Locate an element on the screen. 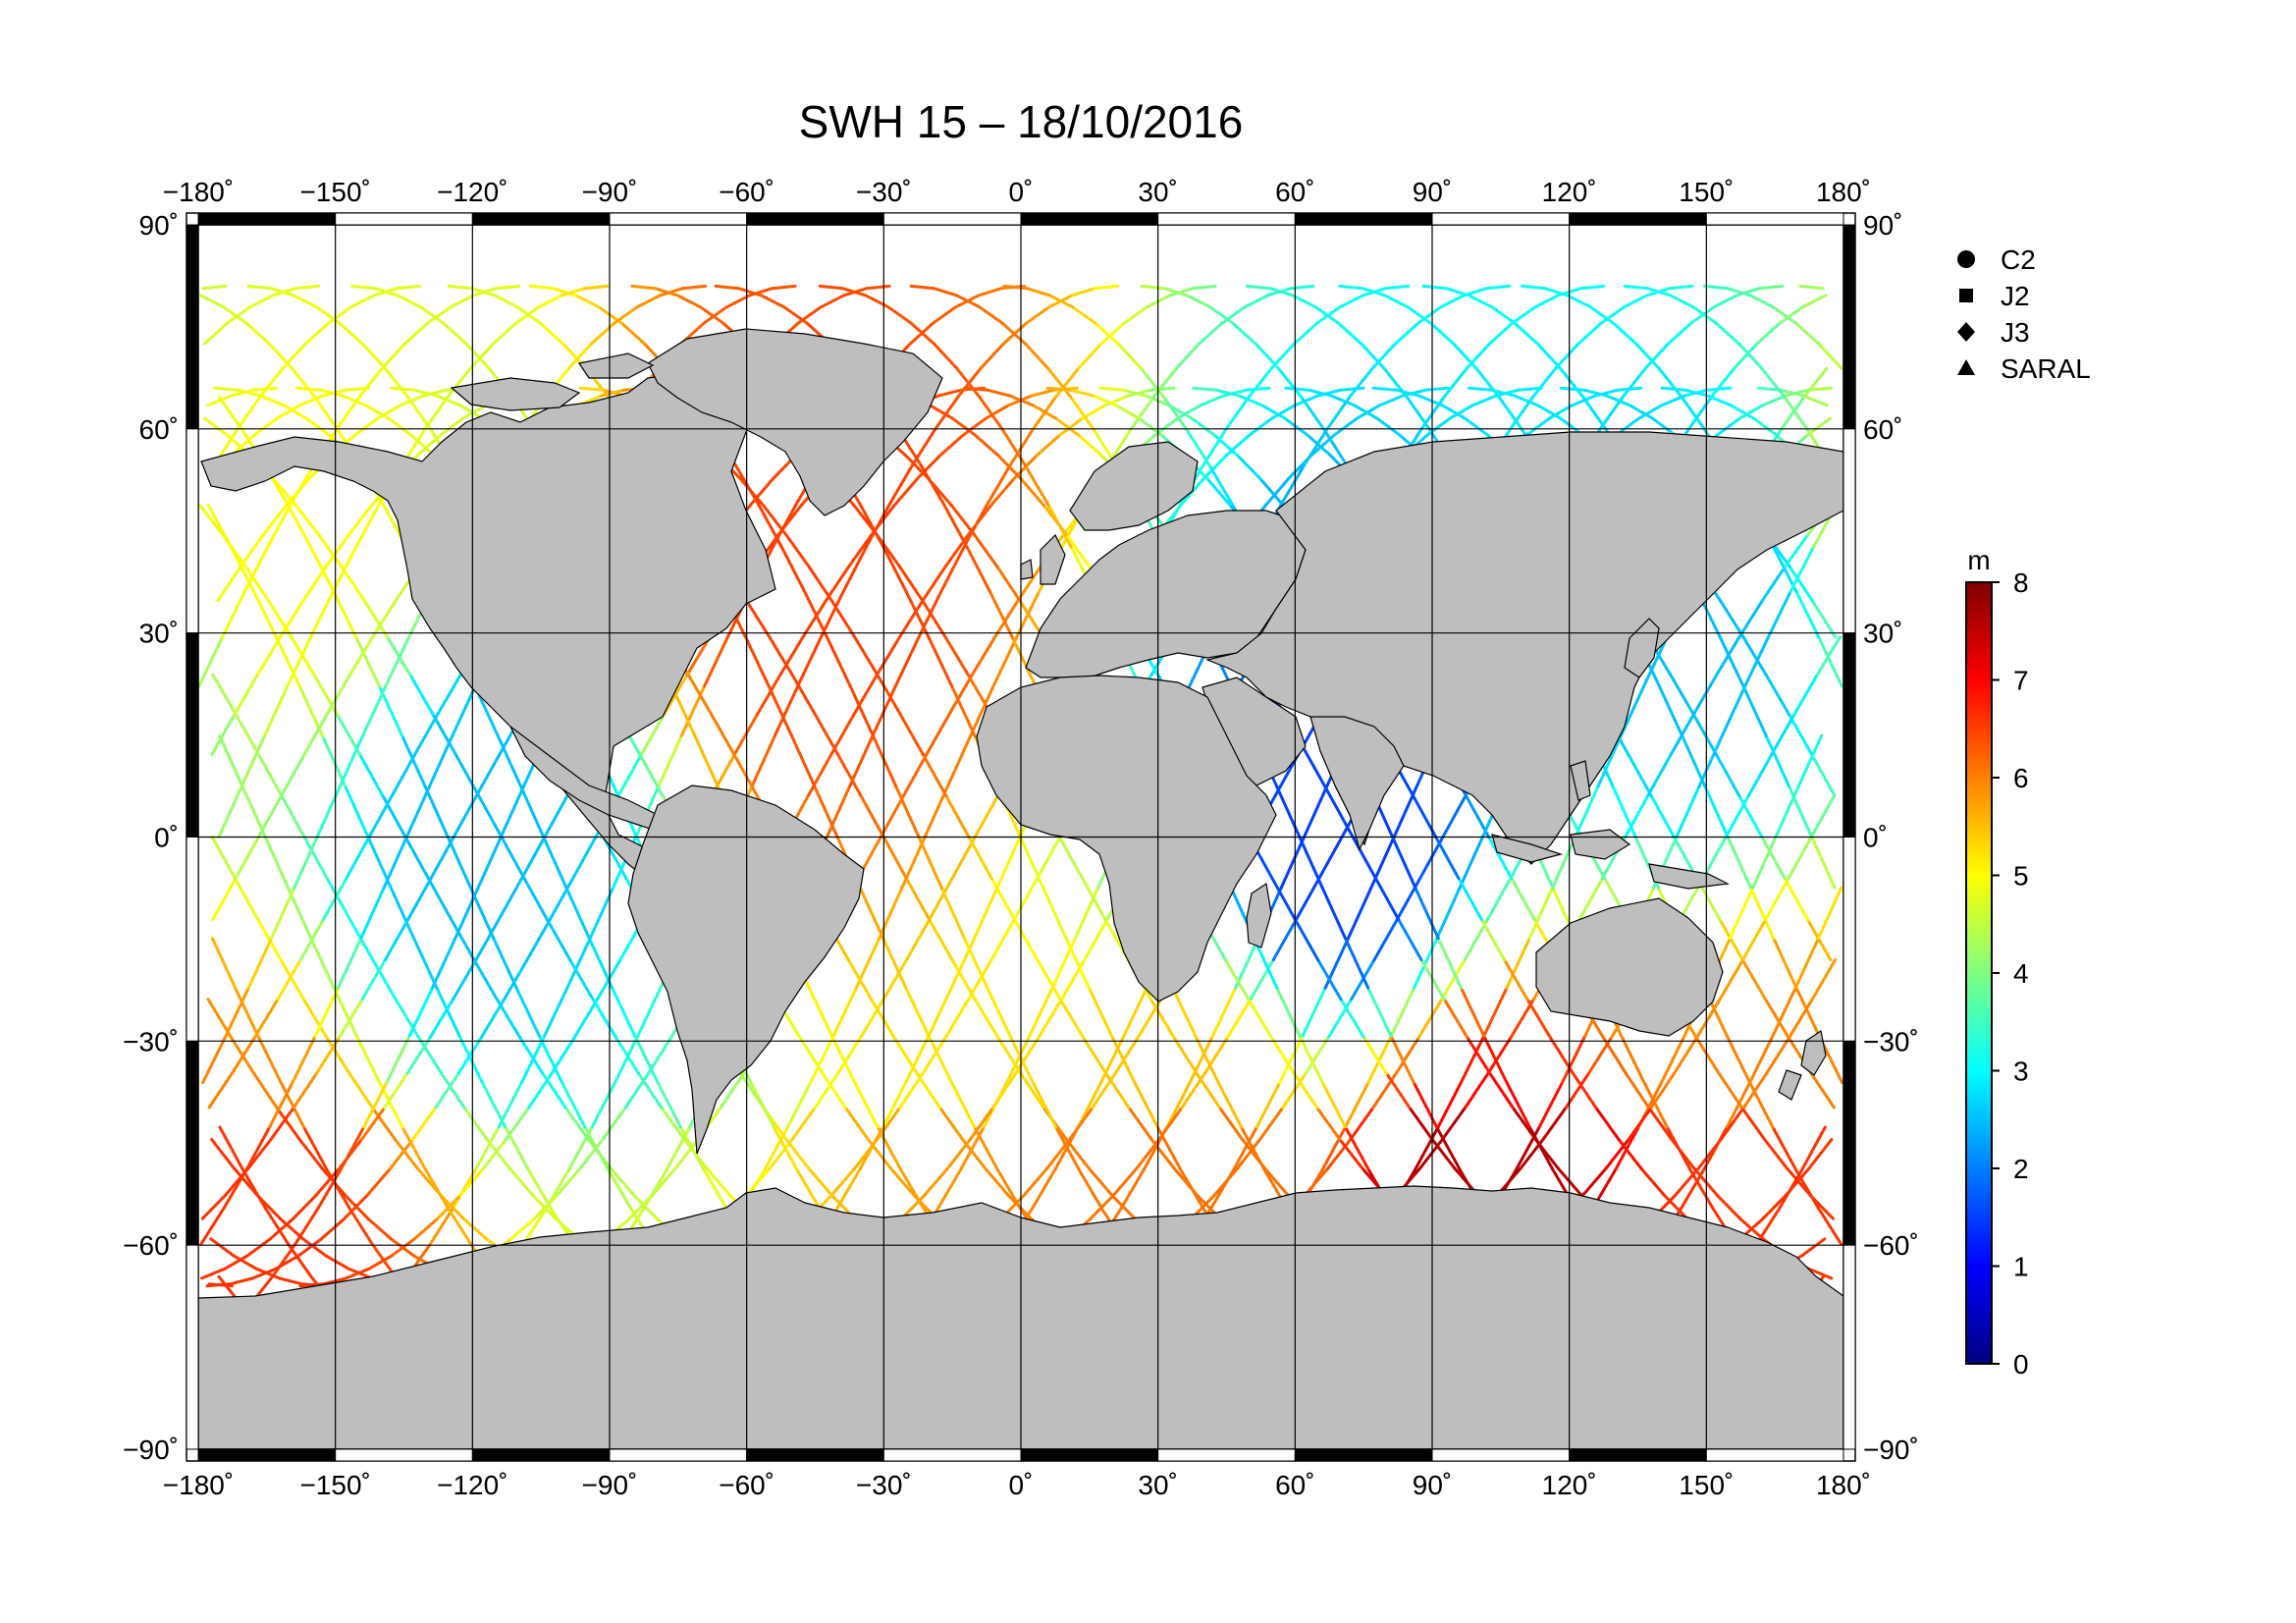 This screenshot has width=2296, height=1623. lon-tick-label: −180˚ is located at coordinates (198, 192).